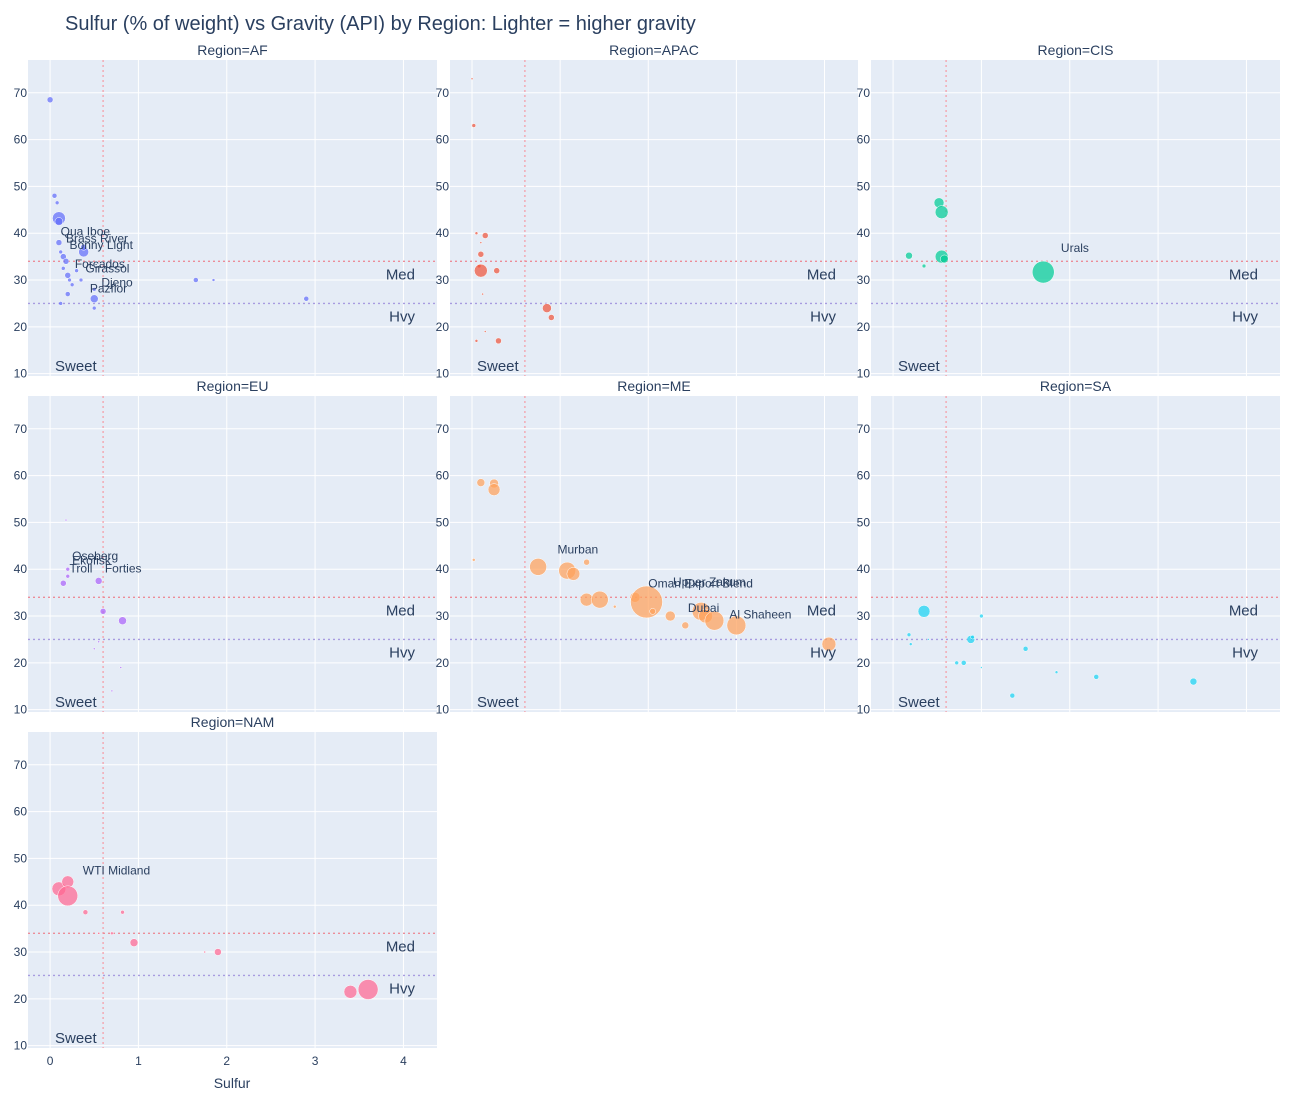 The height and width of the screenshot is (1100, 1300). I want to click on y-tick-label: 20, so click(21, 327).